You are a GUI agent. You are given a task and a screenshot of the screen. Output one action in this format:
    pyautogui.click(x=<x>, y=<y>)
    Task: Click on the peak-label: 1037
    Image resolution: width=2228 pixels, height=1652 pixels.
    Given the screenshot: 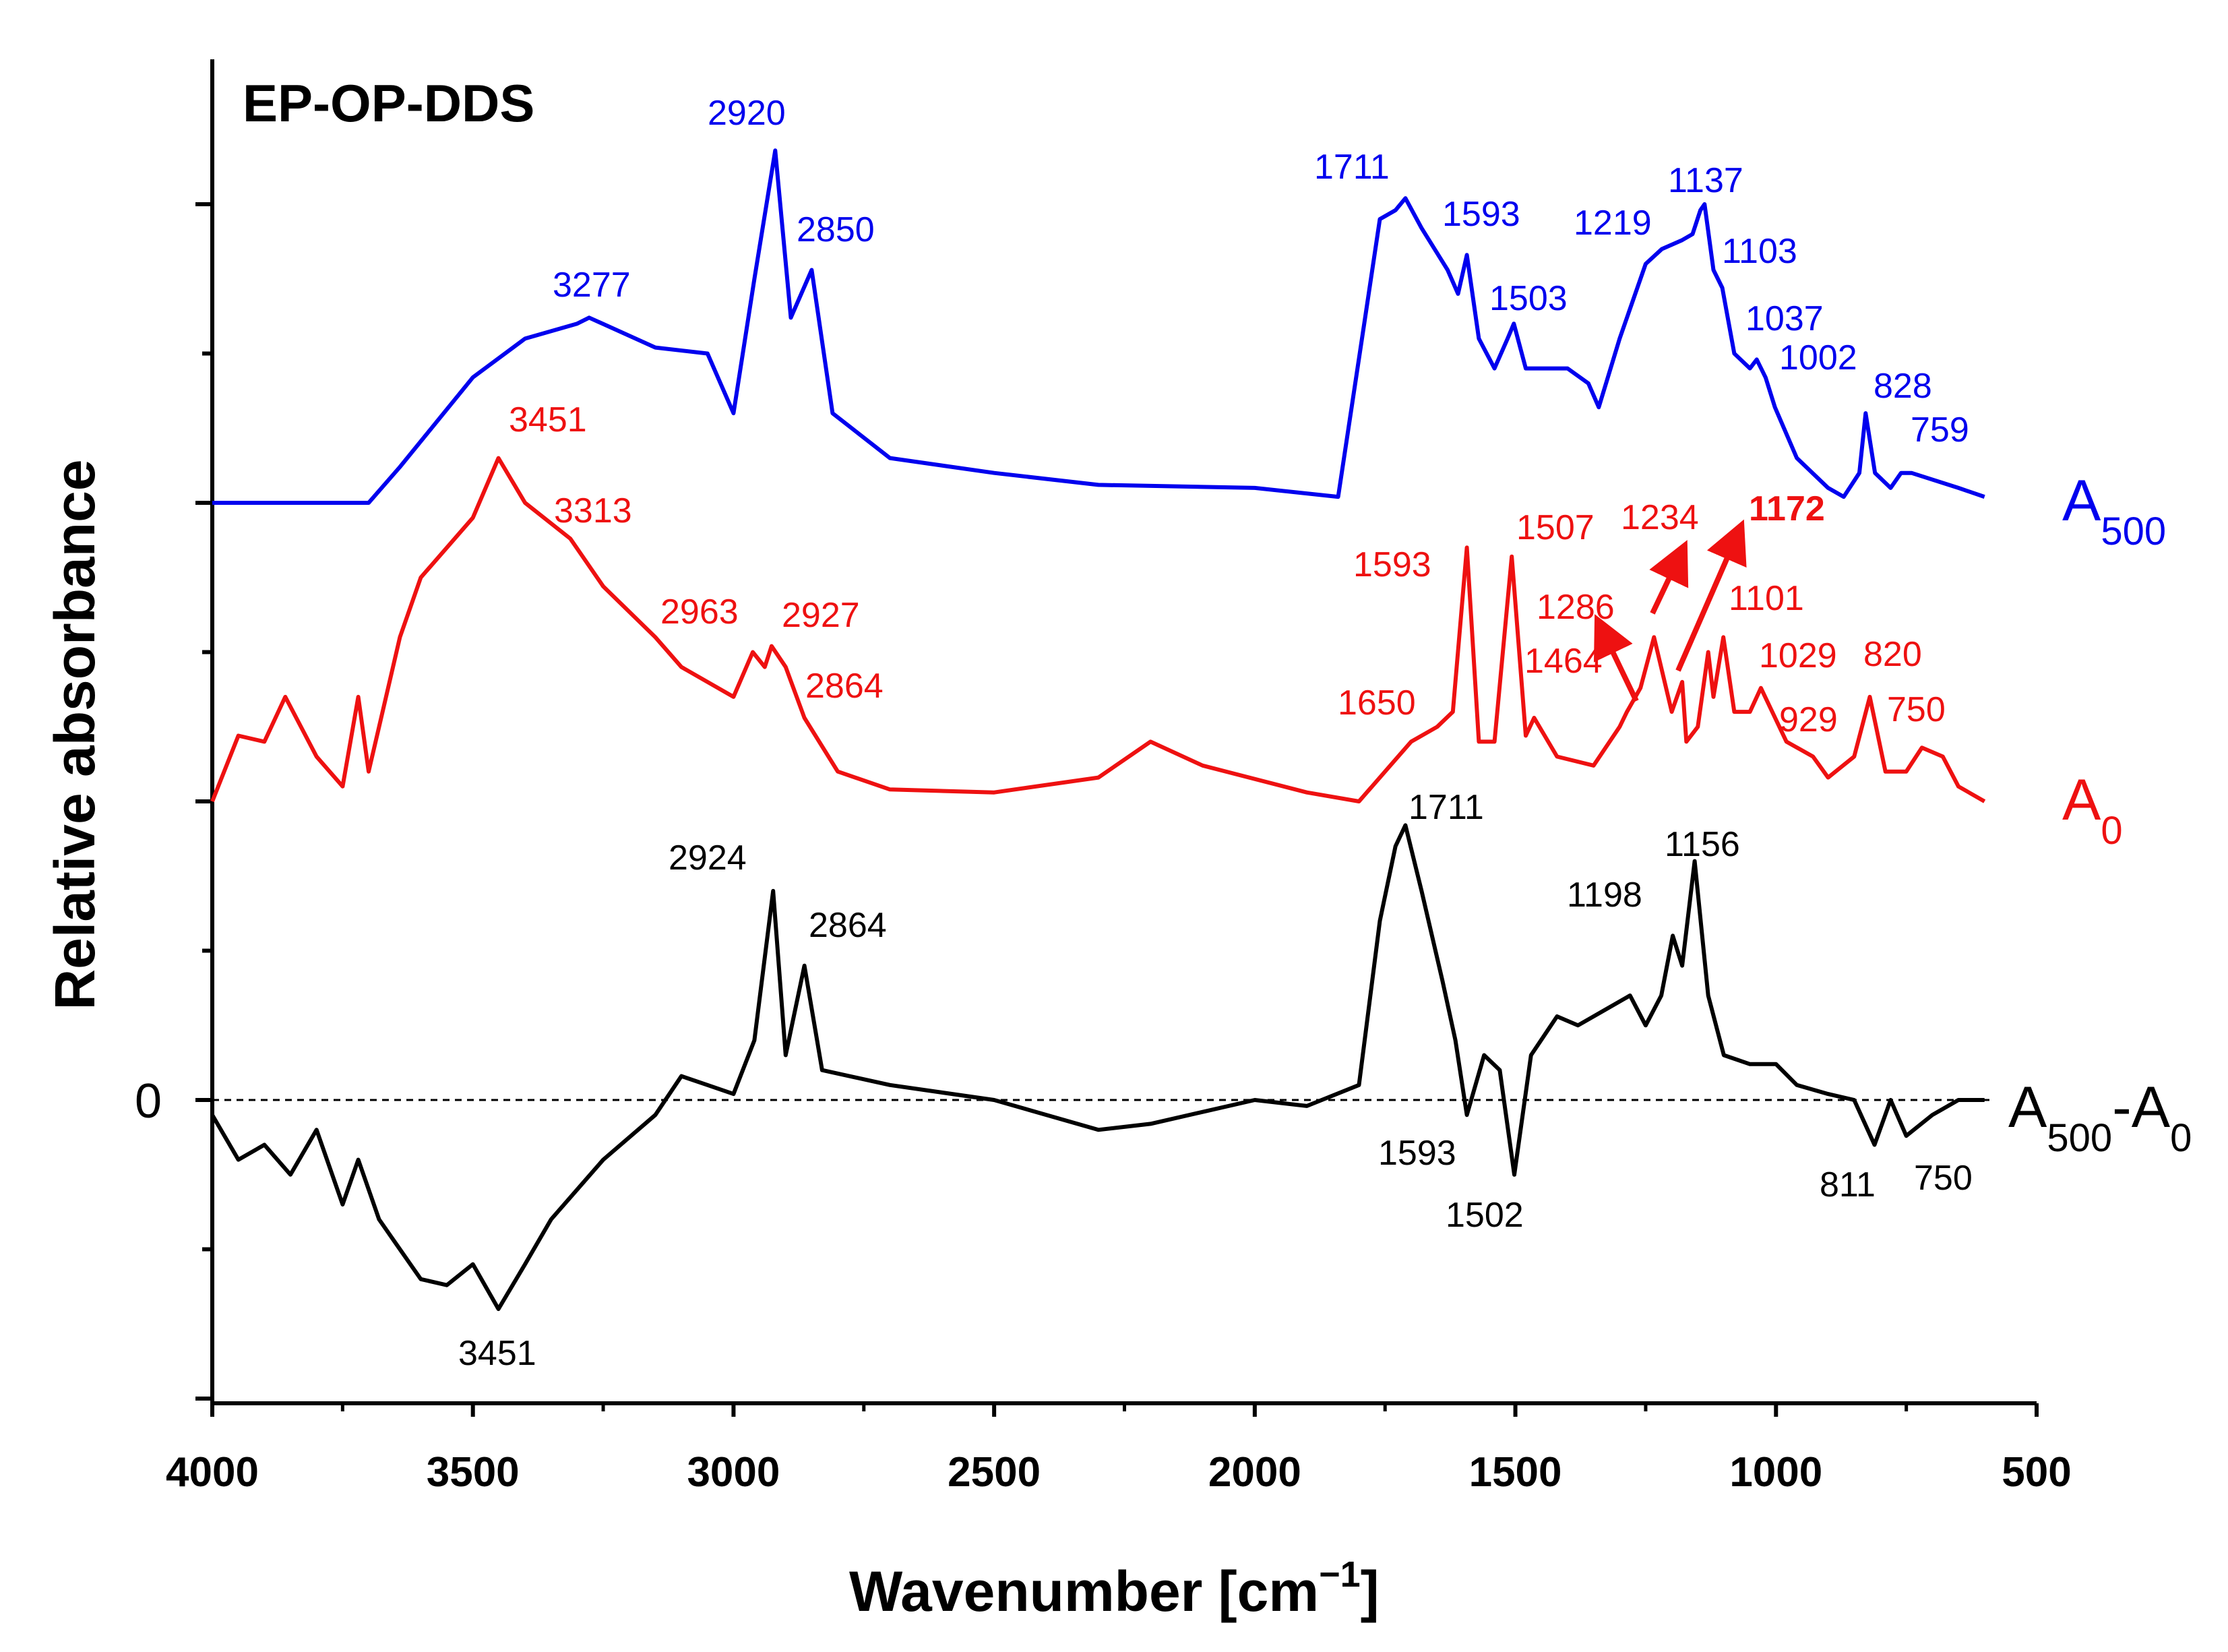 What is the action you would take?
    pyautogui.click(x=1784, y=319)
    